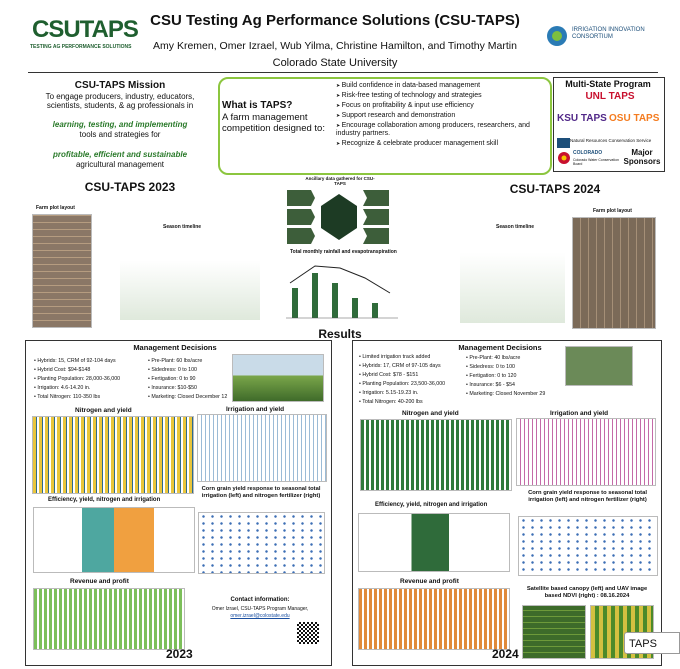  I want to click on satellite-image, so click(554, 632).